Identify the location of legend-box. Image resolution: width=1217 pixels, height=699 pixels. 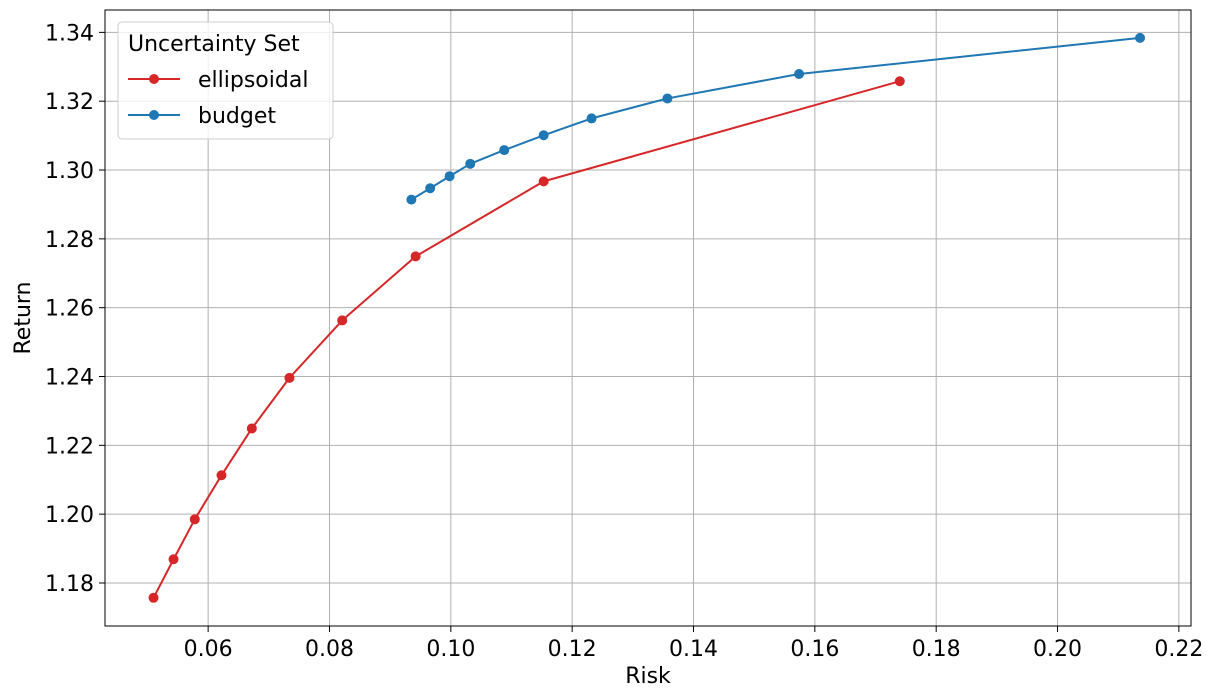
(225, 80).